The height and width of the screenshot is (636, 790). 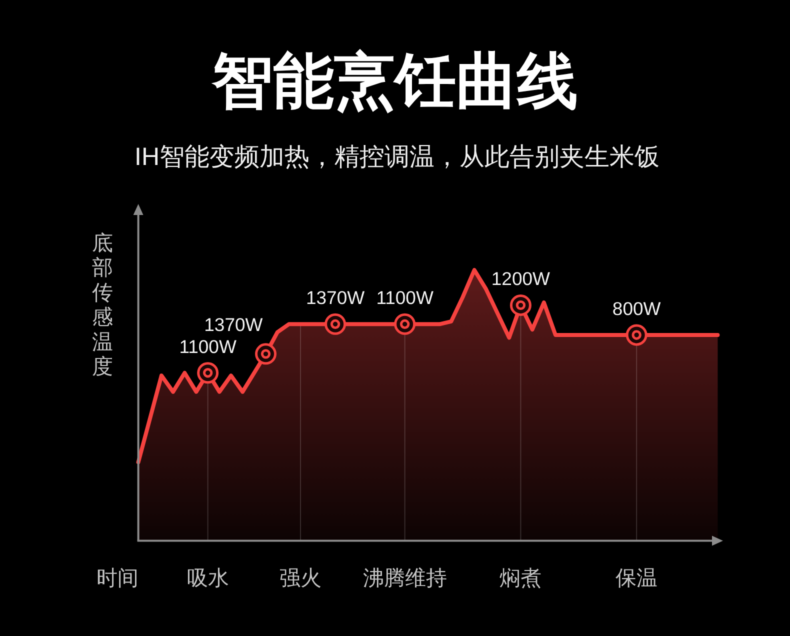 I want to click on xtick: 沸腾维持, so click(x=404, y=578).